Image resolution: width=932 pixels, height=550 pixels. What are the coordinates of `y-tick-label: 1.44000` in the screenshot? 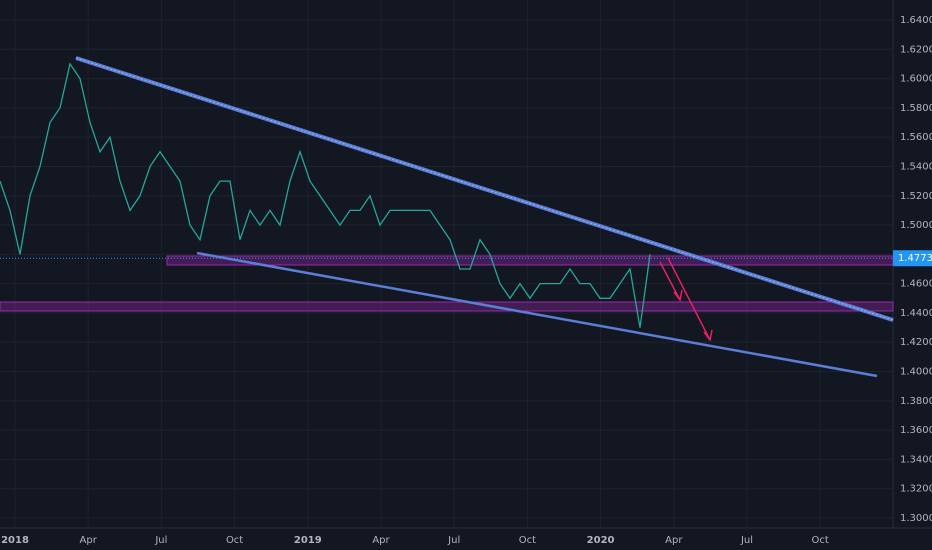 It's located at (916, 313).